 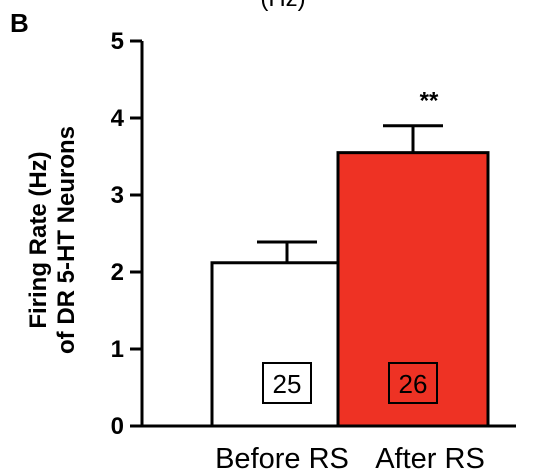 I want to click on cut-off-title: (Hz), so click(x=282, y=6).